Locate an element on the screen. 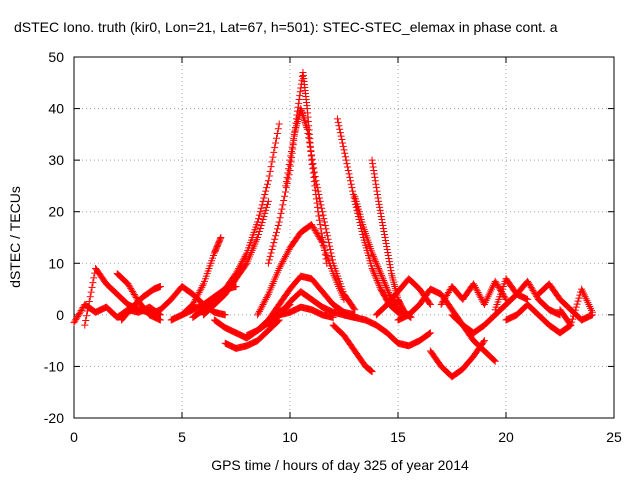 This screenshot has width=640, height=485. y-tick-label: -10 is located at coordinates (54, 366).